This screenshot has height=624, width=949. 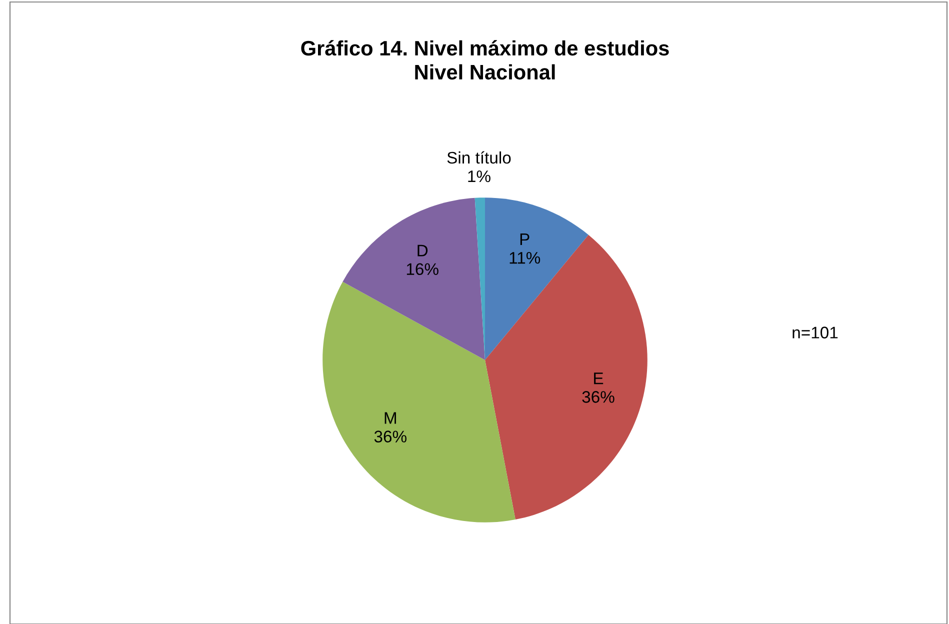 I want to click on slice-label: E, so click(x=599, y=378).